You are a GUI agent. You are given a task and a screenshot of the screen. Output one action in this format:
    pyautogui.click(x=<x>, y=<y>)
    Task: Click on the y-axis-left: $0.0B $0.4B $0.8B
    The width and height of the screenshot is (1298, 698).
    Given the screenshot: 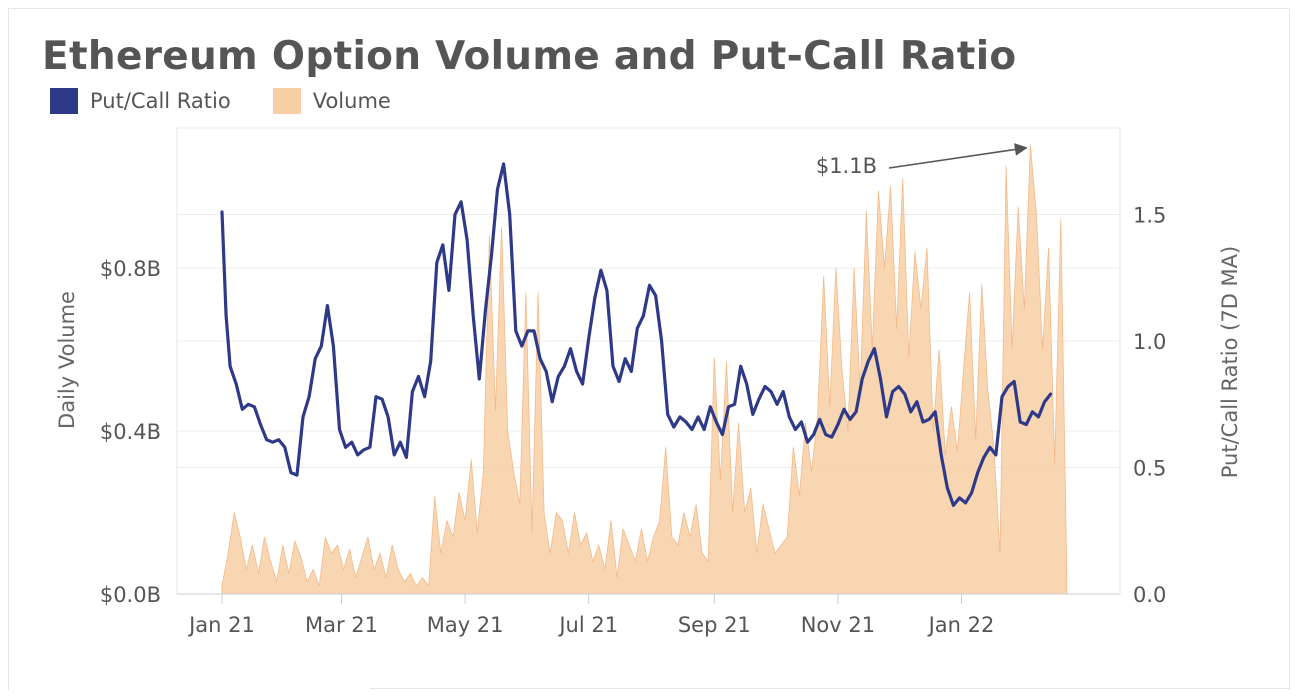 What is the action you would take?
    pyautogui.click(x=130, y=432)
    